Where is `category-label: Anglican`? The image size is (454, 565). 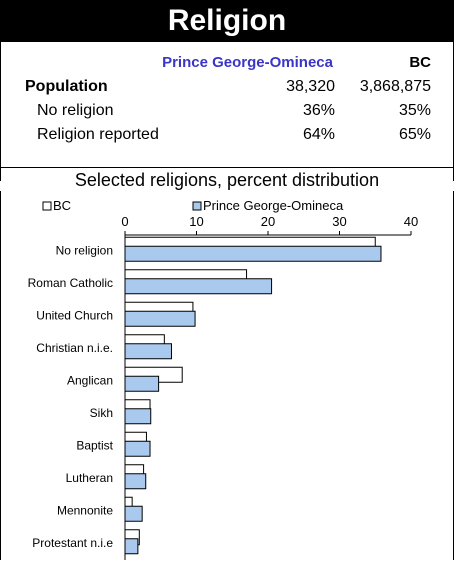 category-label: Anglican is located at coordinates (90, 380).